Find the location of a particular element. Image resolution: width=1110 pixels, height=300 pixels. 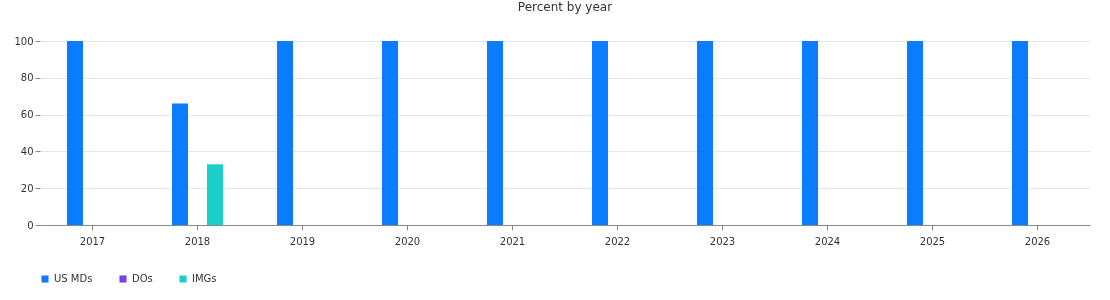

x-tick-label: 2026 is located at coordinates (1037, 241).